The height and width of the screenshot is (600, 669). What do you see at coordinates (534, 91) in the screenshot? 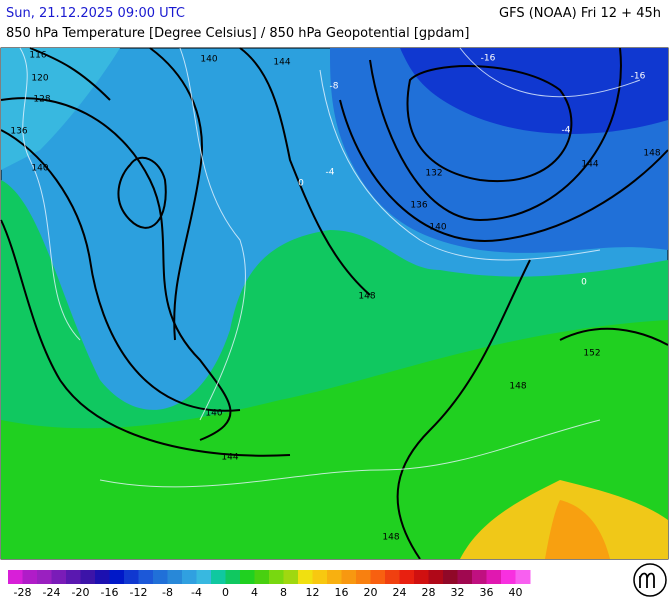
I see `cold-core` at bounding box center [534, 91].